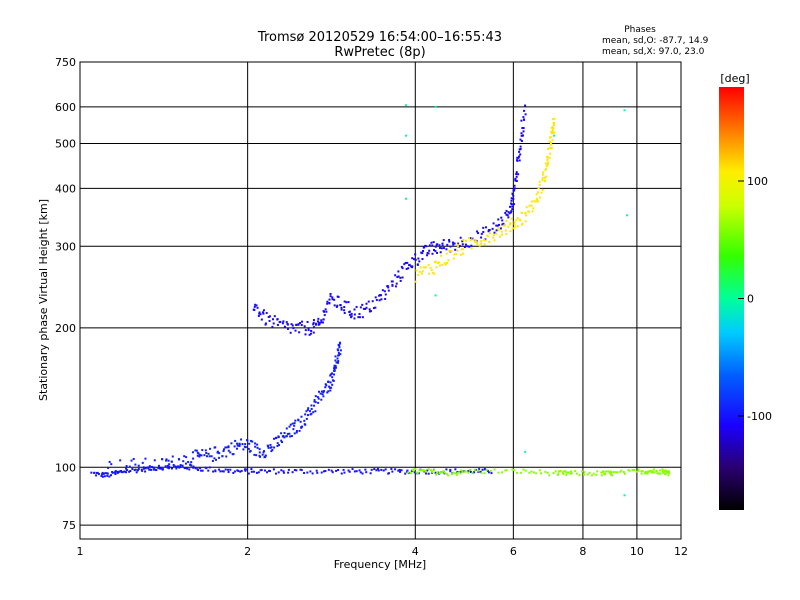  I want to click on y-tick-label: 500, so click(65, 144).